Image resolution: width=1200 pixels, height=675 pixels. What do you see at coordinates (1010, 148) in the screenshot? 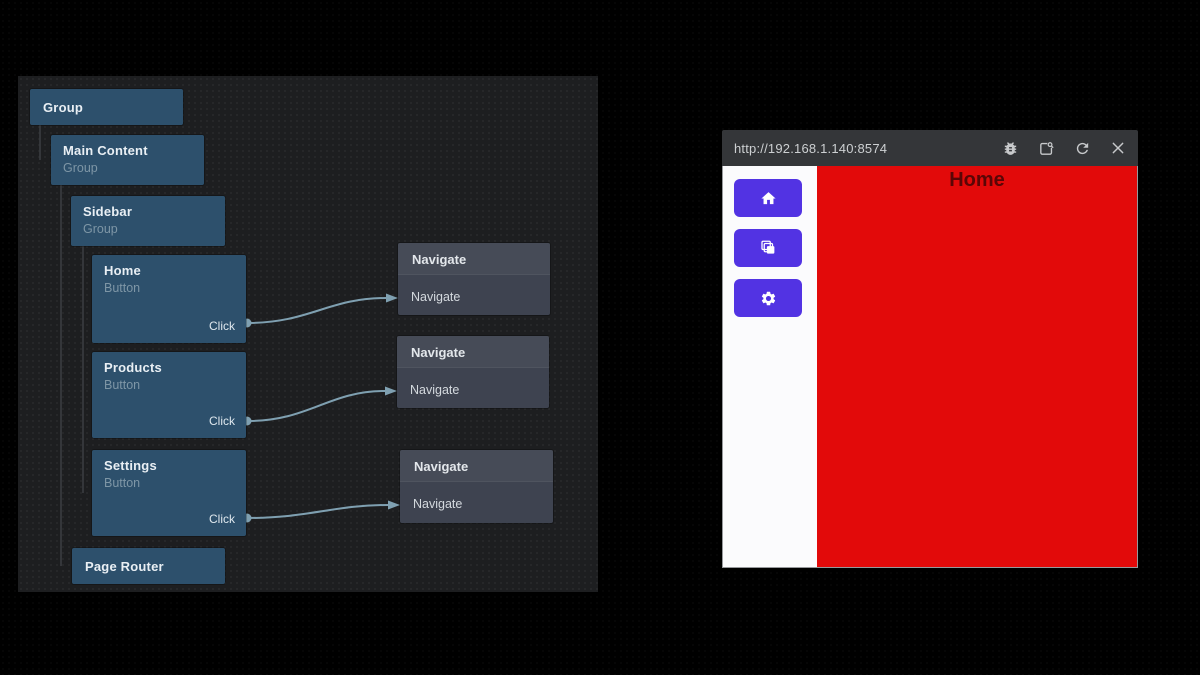
I see `bug-icon` at bounding box center [1010, 148].